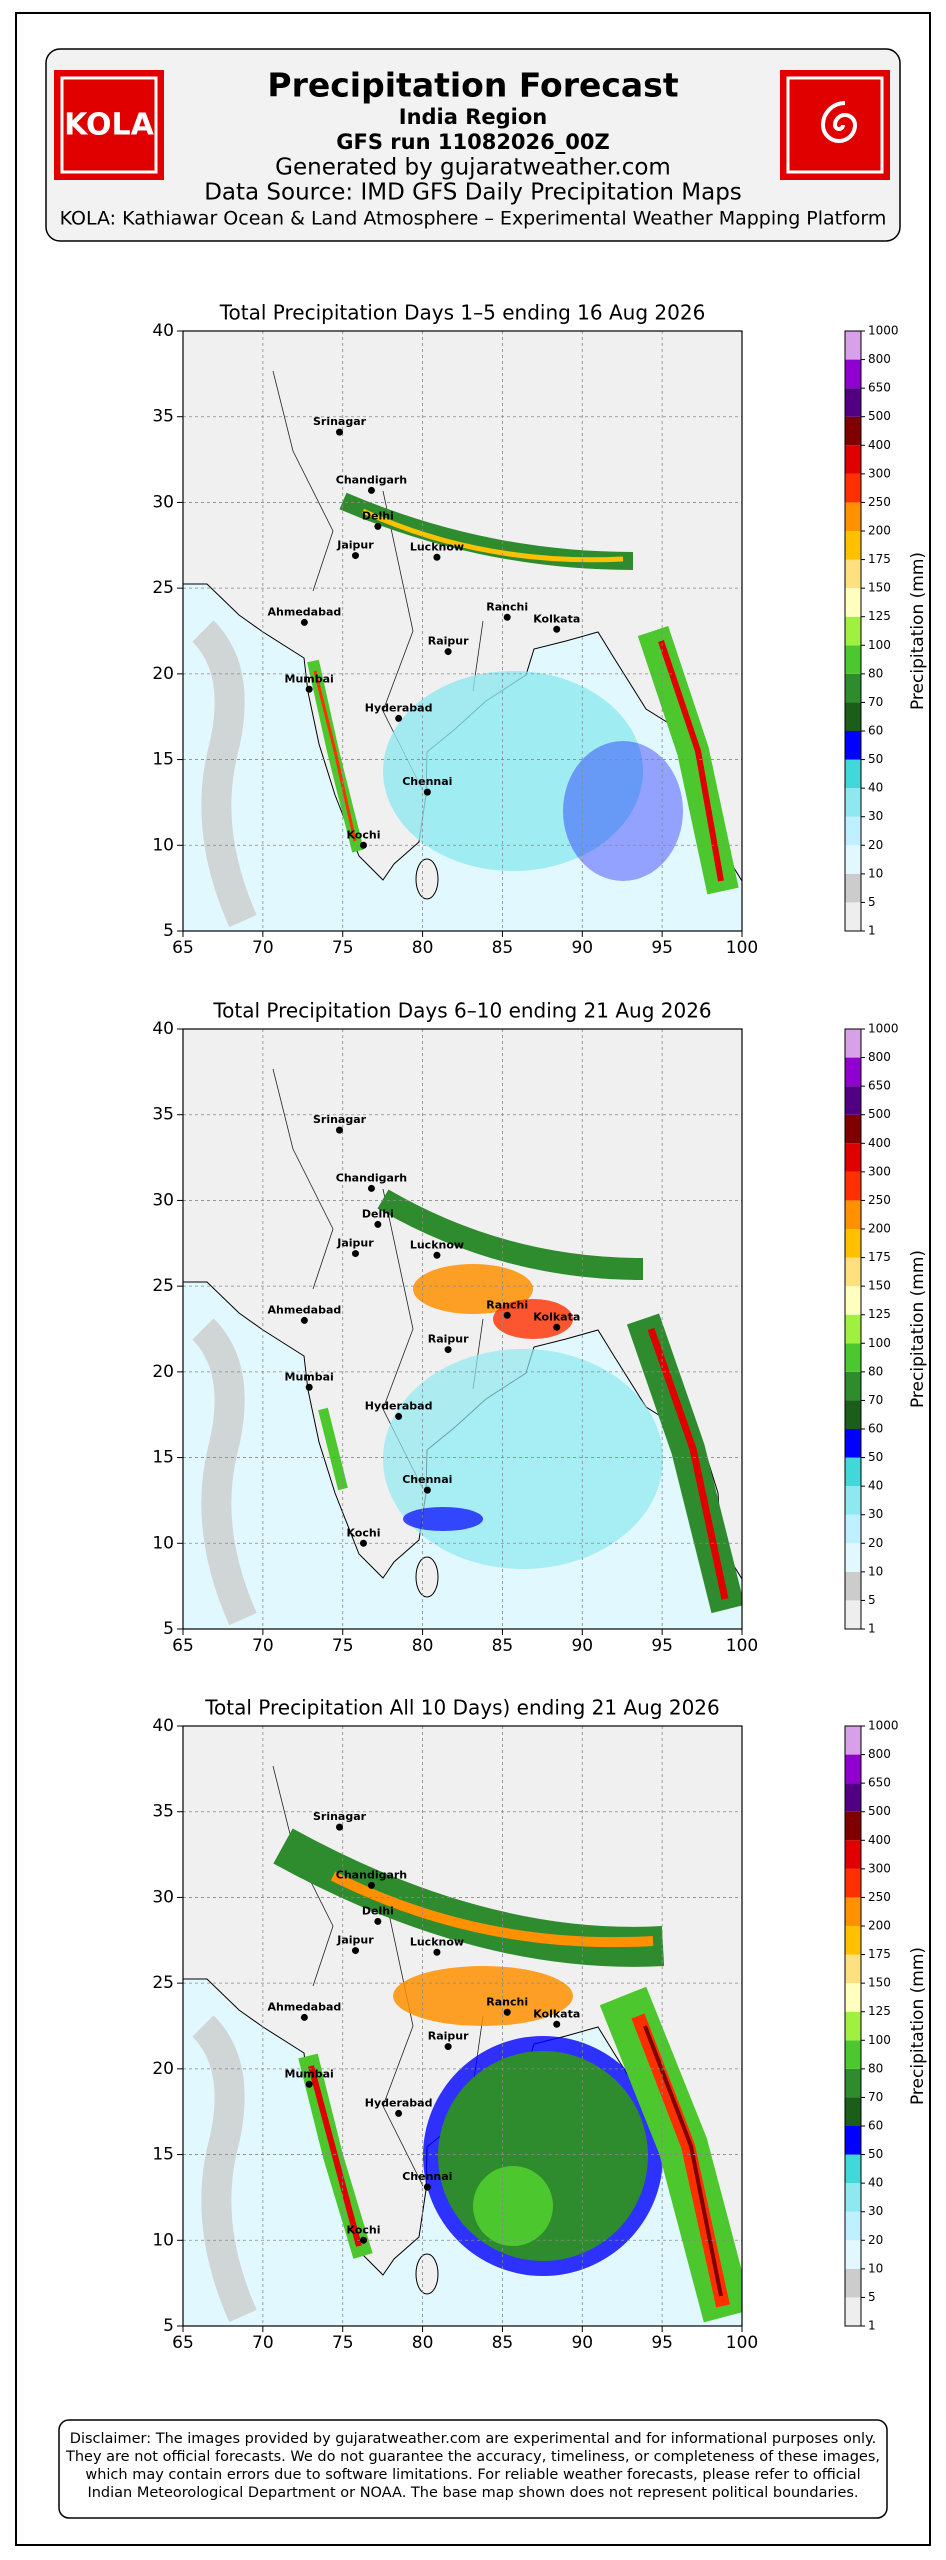 The width and height of the screenshot is (946, 2560). What do you see at coordinates (163, 1983) in the screenshot?
I see `y-tick-label: 25` at bounding box center [163, 1983].